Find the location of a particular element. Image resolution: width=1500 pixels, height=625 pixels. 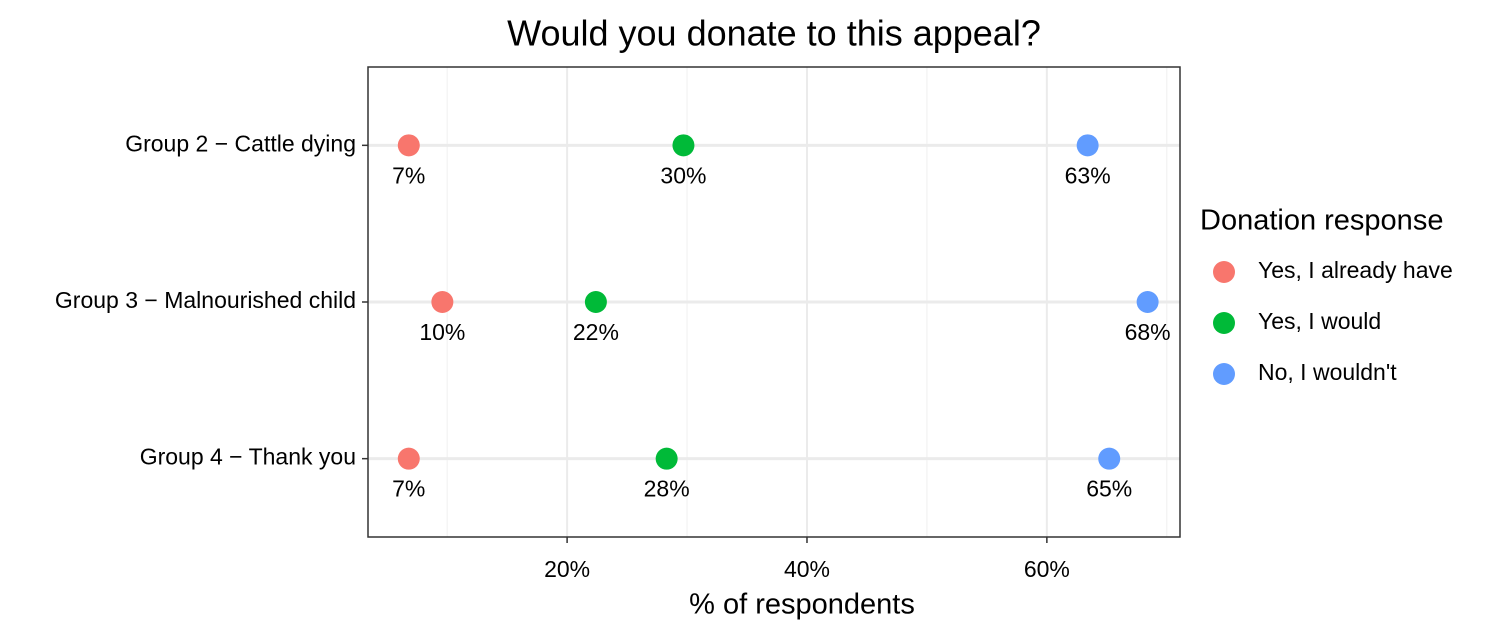

x-tick-label: 20% is located at coordinates (567, 569).